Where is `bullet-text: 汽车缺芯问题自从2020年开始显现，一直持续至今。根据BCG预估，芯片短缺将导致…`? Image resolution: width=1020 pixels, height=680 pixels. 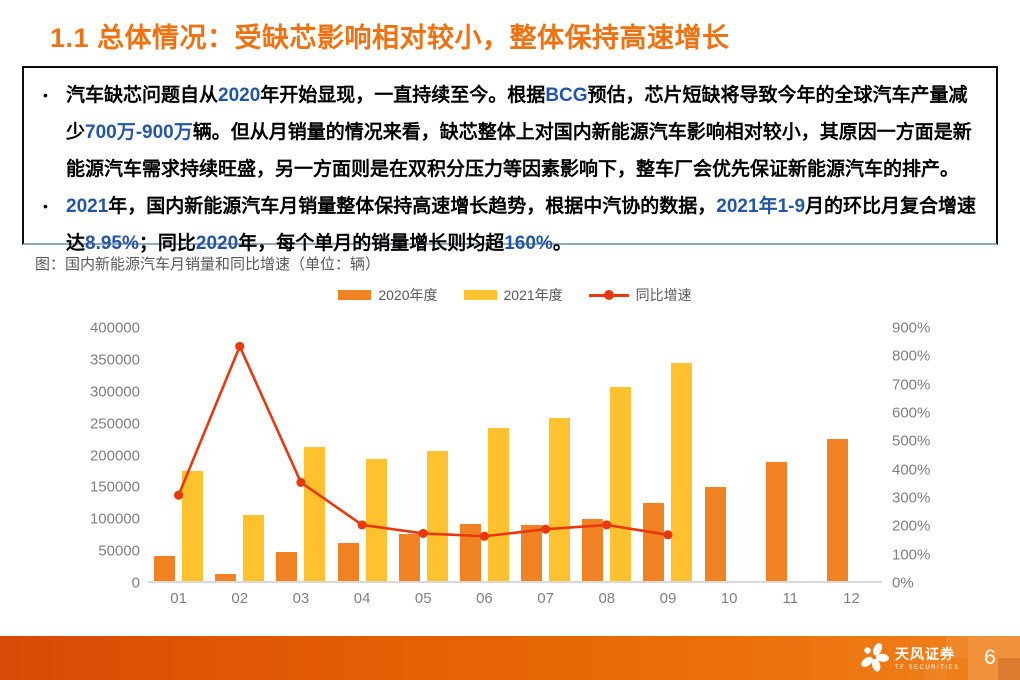 bullet-text: 汽车缺芯问题自从2020年开始显现，一直持续至今。根据BCG预估，芯片短缺将导致… is located at coordinates (524, 132).